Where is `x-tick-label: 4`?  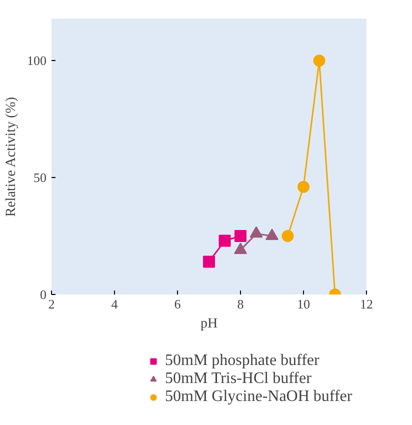 x-tick-label: 4 is located at coordinates (114, 304).